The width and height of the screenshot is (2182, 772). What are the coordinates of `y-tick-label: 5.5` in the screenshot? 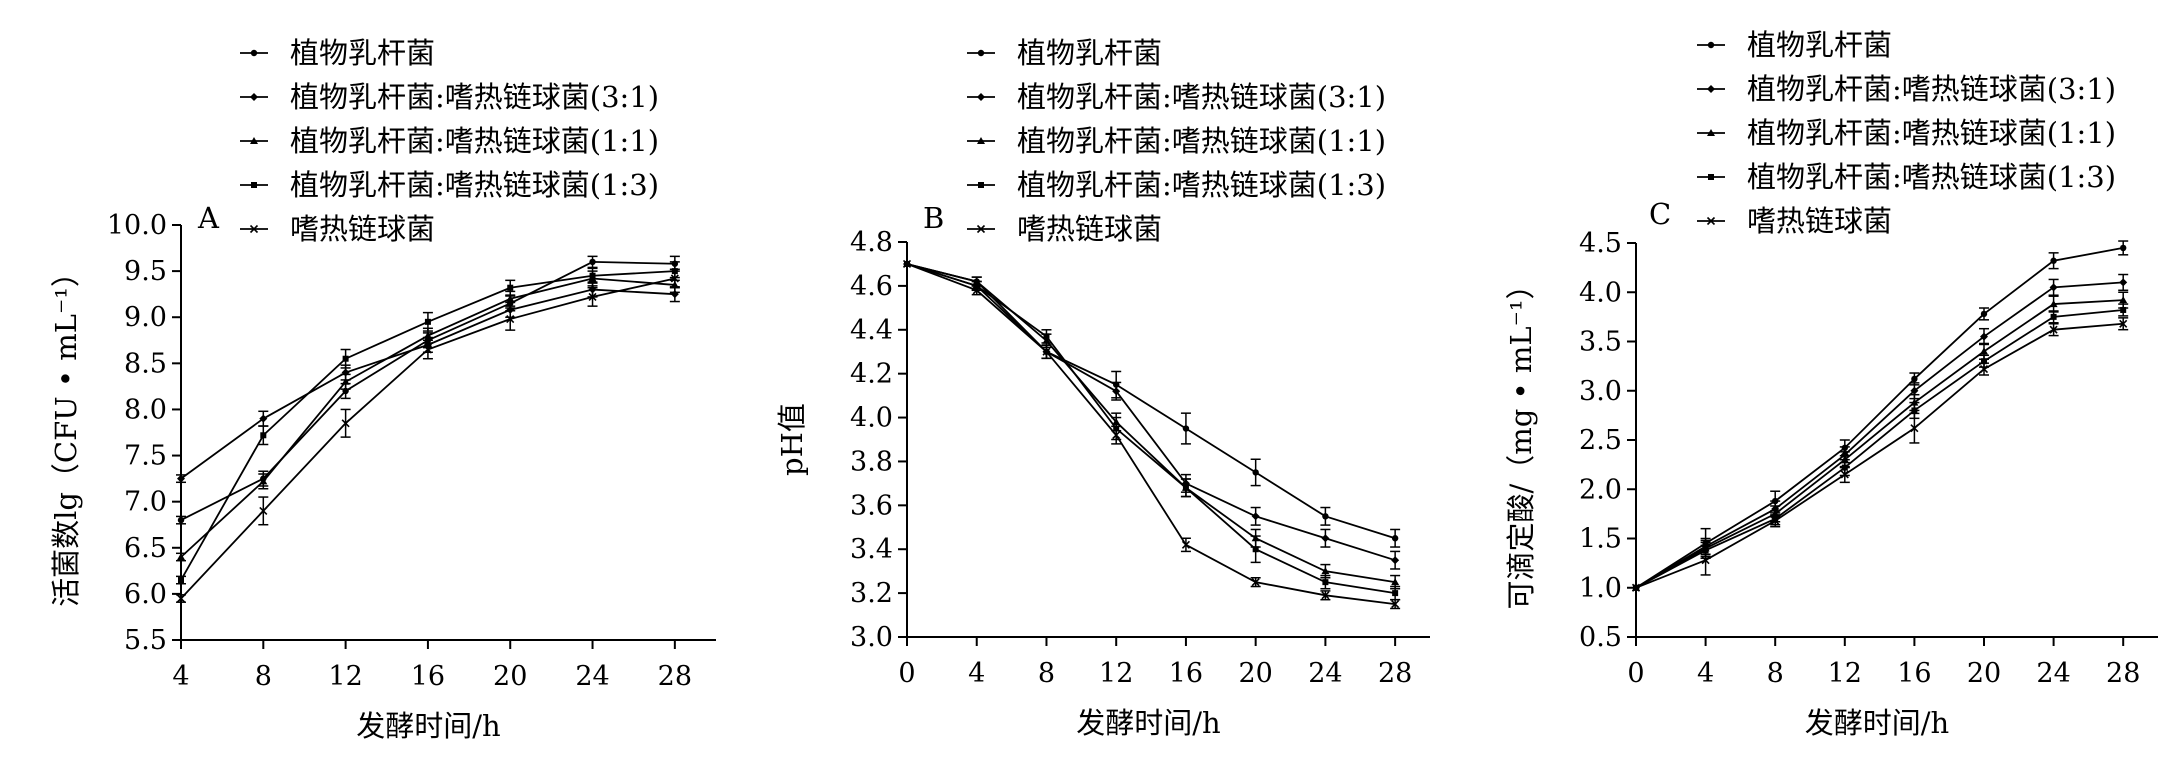 It's located at (145, 640).